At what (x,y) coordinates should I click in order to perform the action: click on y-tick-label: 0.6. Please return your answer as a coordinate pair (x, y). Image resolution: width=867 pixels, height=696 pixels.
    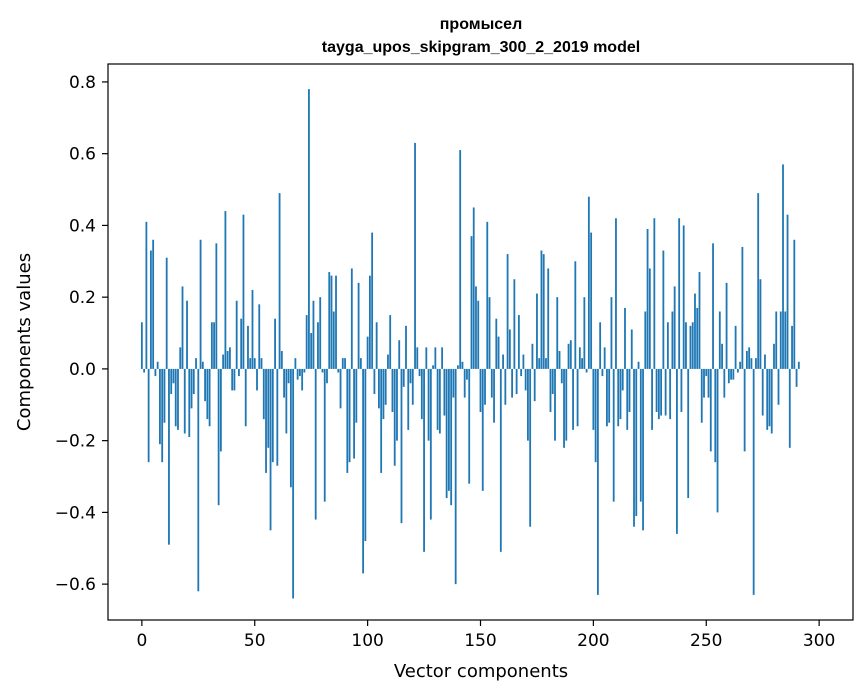
    Looking at the image, I should click on (82, 155).